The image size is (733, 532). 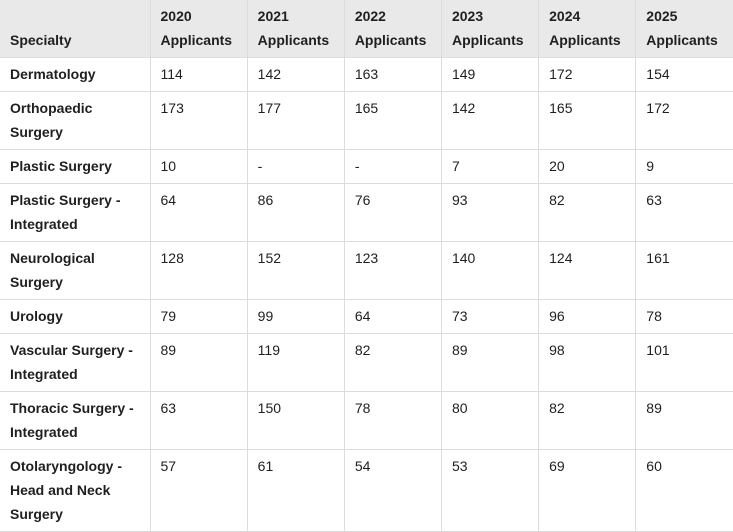 What do you see at coordinates (75, 362) in the screenshot?
I see `specialty-cell: Vascular Surgery - Integrated` at bounding box center [75, 362].